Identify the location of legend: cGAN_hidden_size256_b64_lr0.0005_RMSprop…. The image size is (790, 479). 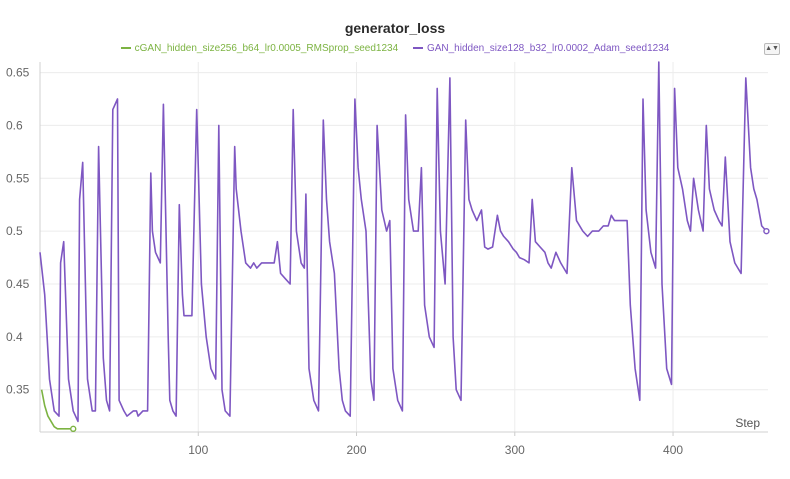
(395, 48).